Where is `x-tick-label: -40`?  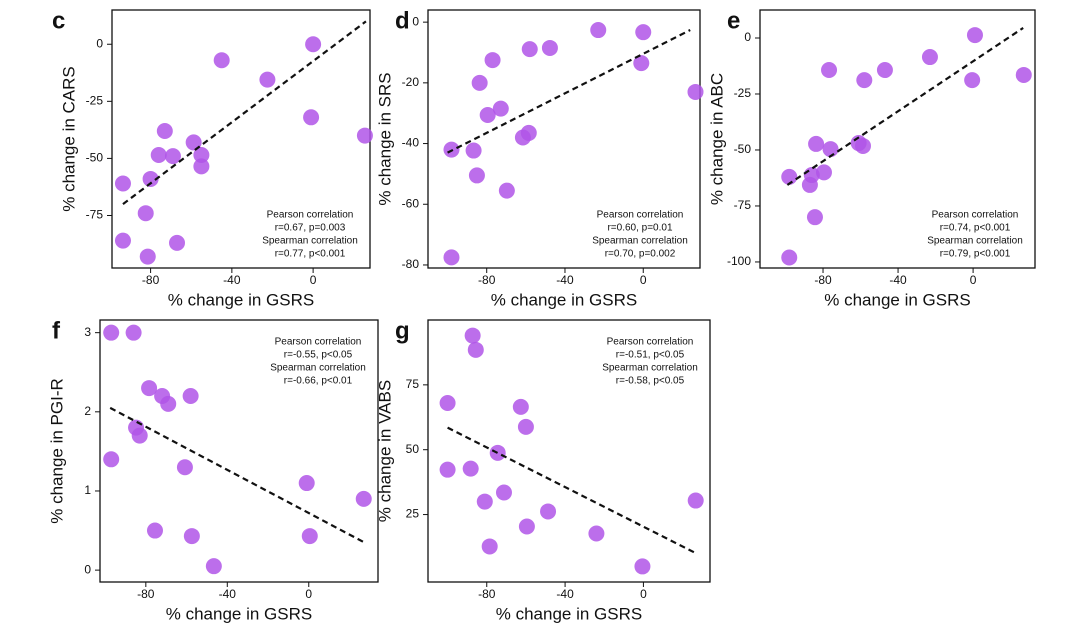 x-tick-label: -40 is located at coordinates (565, 594).